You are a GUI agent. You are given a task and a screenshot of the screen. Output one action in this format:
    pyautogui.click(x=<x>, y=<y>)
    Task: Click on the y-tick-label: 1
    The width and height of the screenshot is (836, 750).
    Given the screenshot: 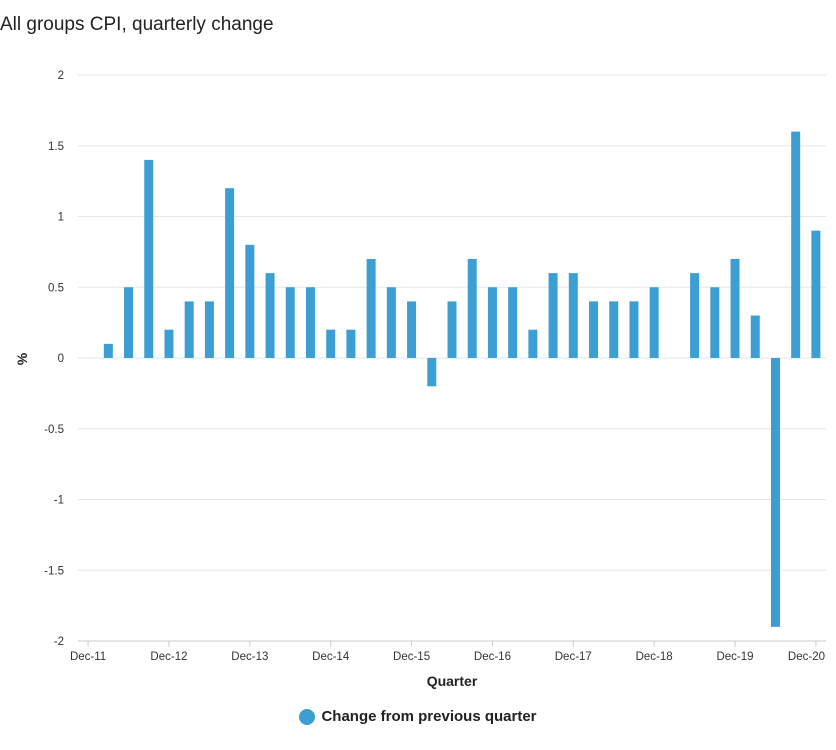 What is the action you would take?
    pyautogui.click(x=61, y=218)
    